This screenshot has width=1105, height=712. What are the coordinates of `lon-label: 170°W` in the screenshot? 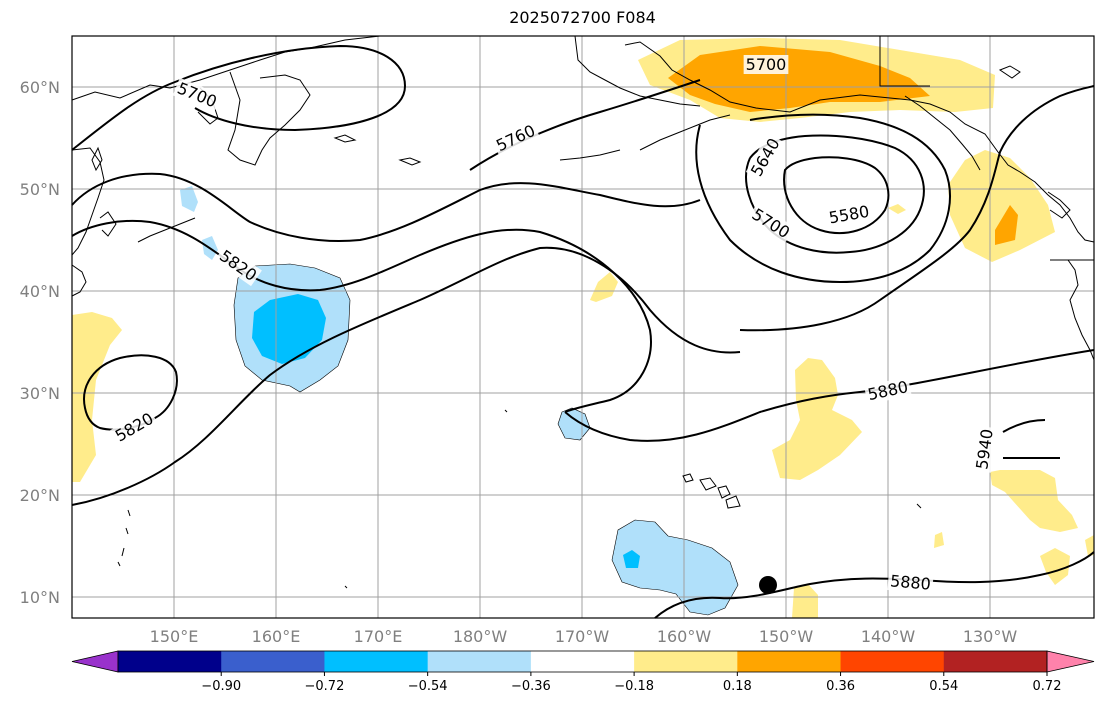 It's located at (582, 636).